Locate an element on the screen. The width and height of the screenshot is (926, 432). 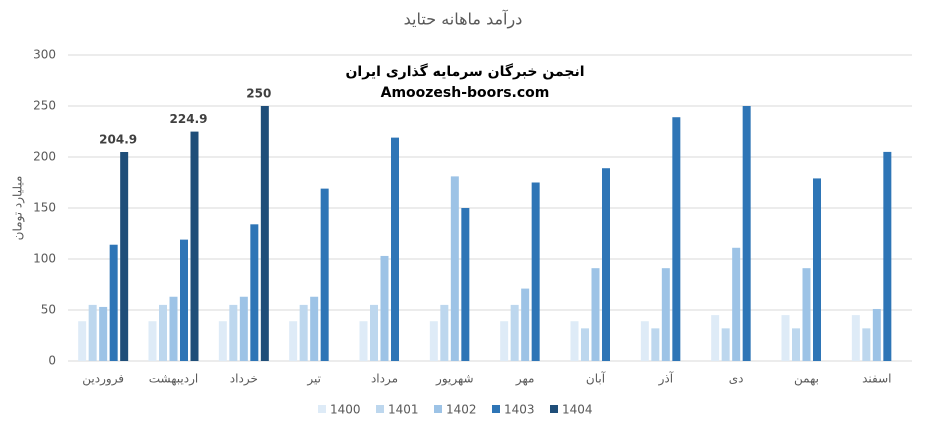
x-tick-label: شهریور is located at coordinates (454, 379).